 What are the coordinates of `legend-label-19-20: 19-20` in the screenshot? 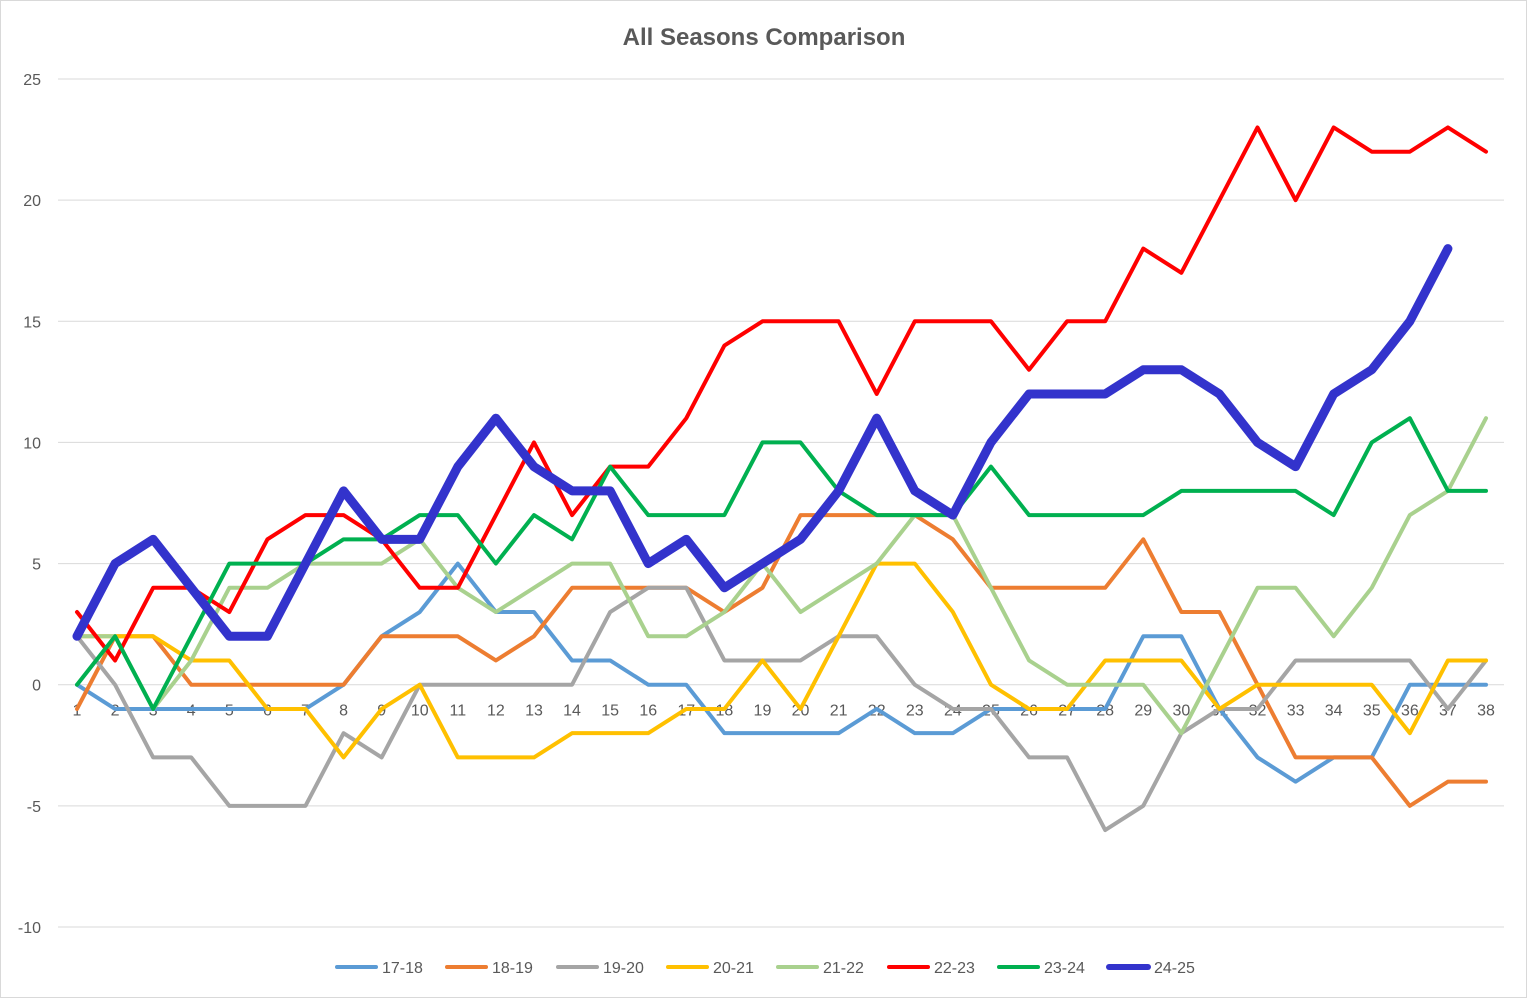 It's located at (623, 968).